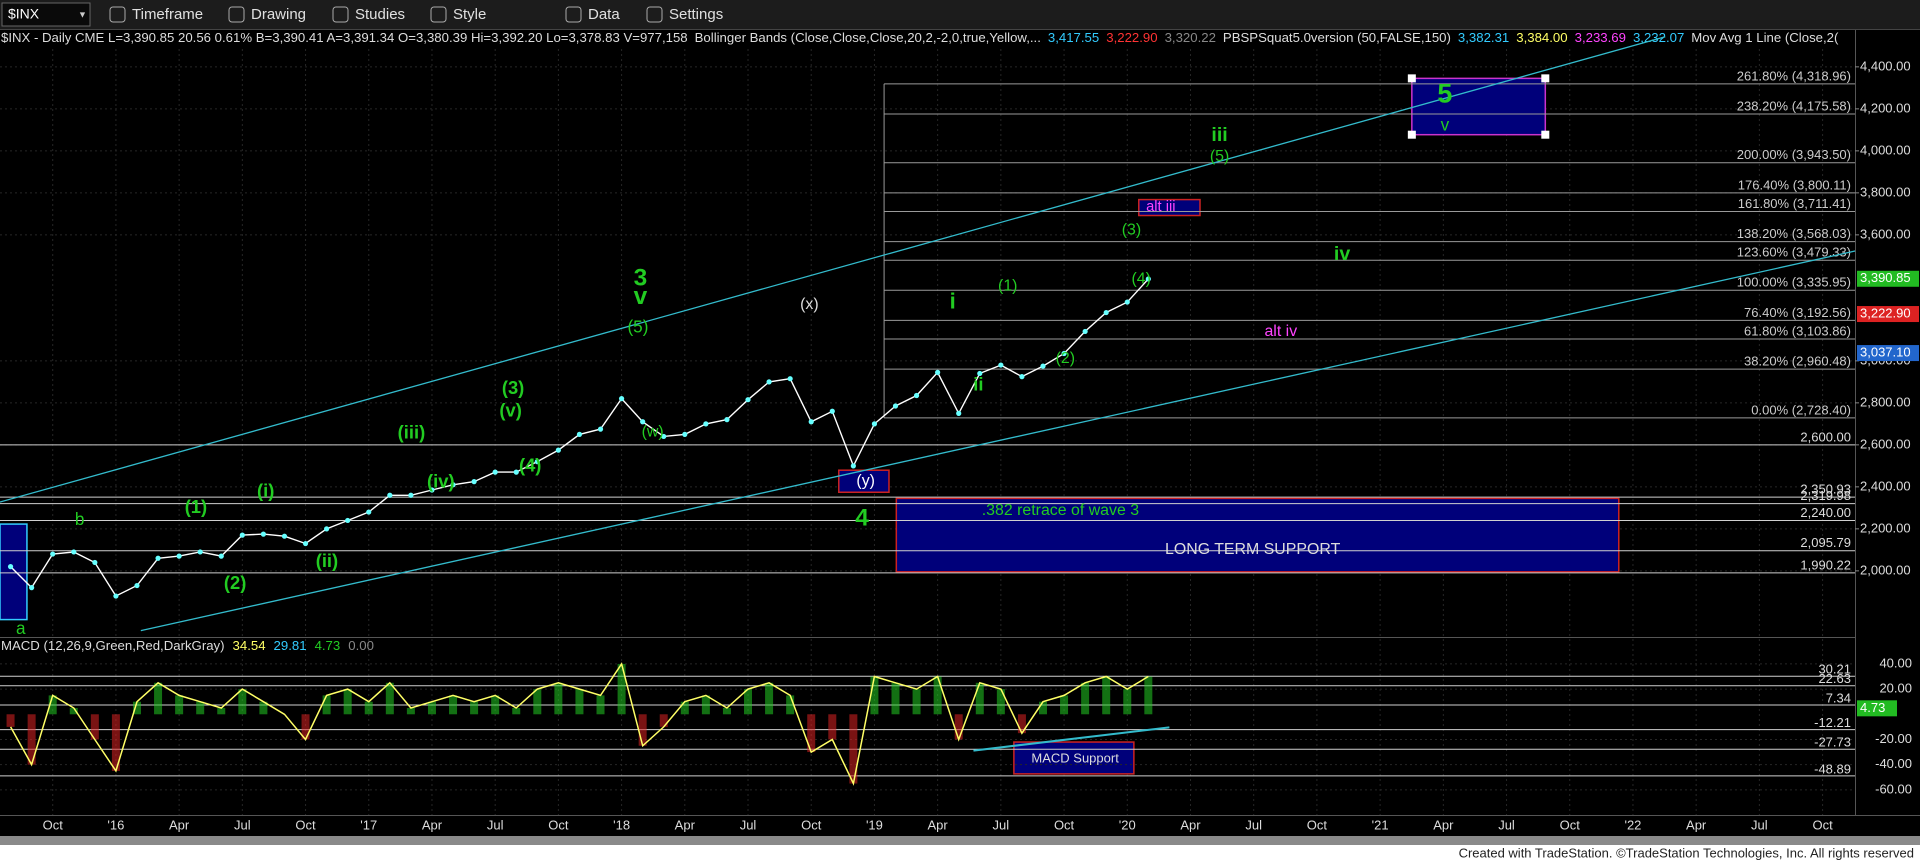  What do you see at coordinates (1885, 527) in the screenshot?
I see `y-tick-label: 2,200.00` at bounding box center [1885, 527].